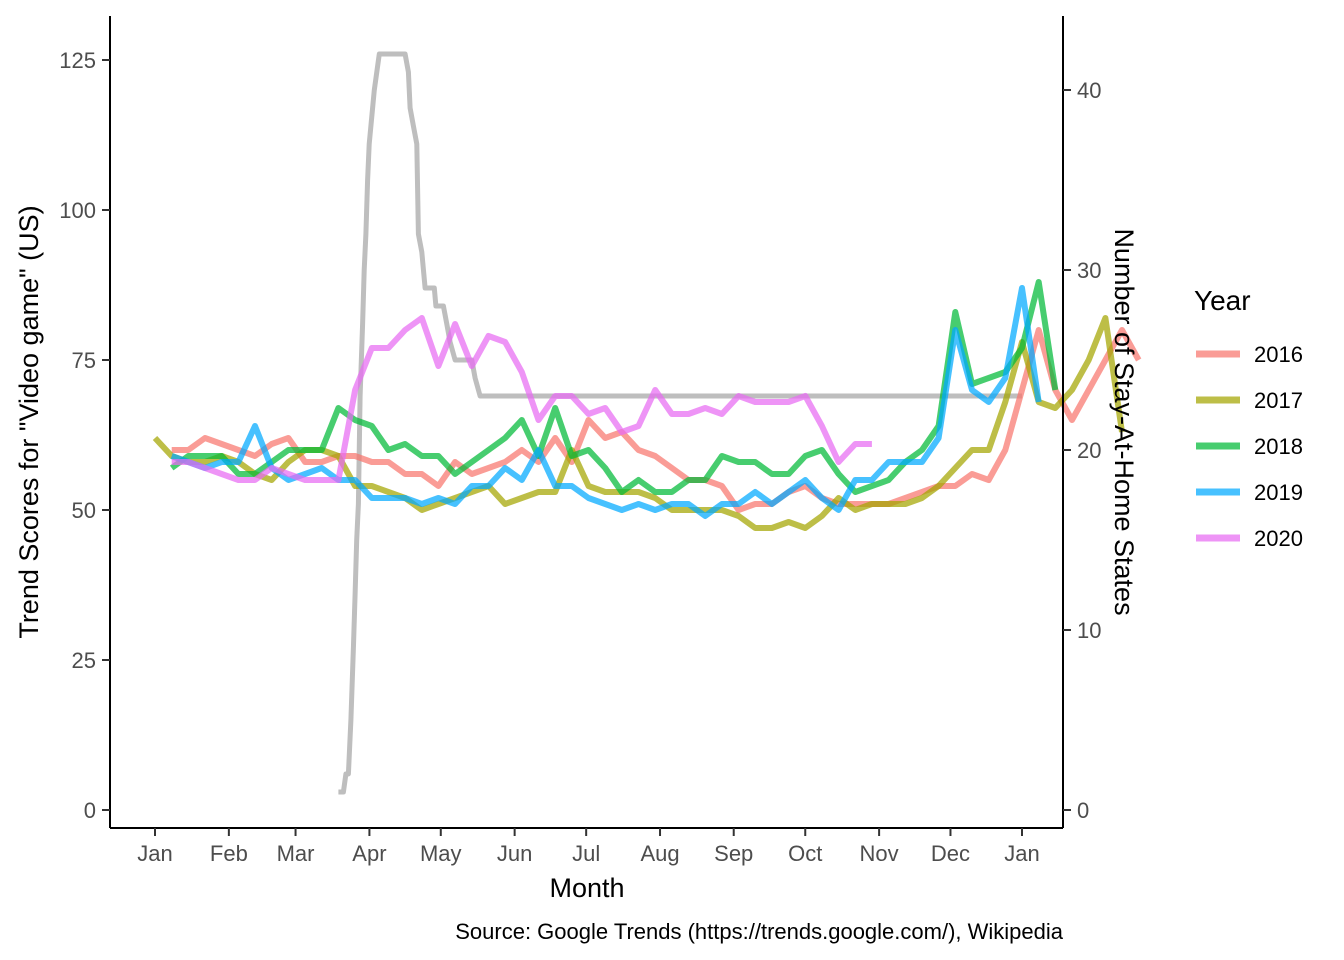 The width and height of the screenshot is (1344, 960). I want to click on y-axis-title: Trend Scores for "Video game" (US), so click(29, 421).